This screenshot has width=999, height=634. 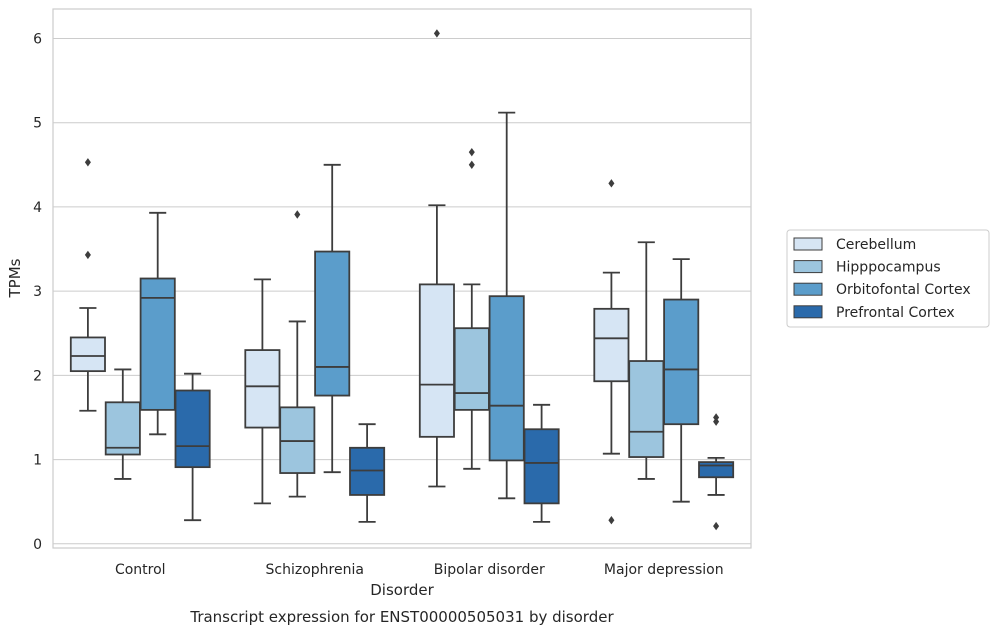 What do you see at coordinates (37, 545) in the screenshot?
I see `y-tick-label: 0` at bounding box center [37, 545].